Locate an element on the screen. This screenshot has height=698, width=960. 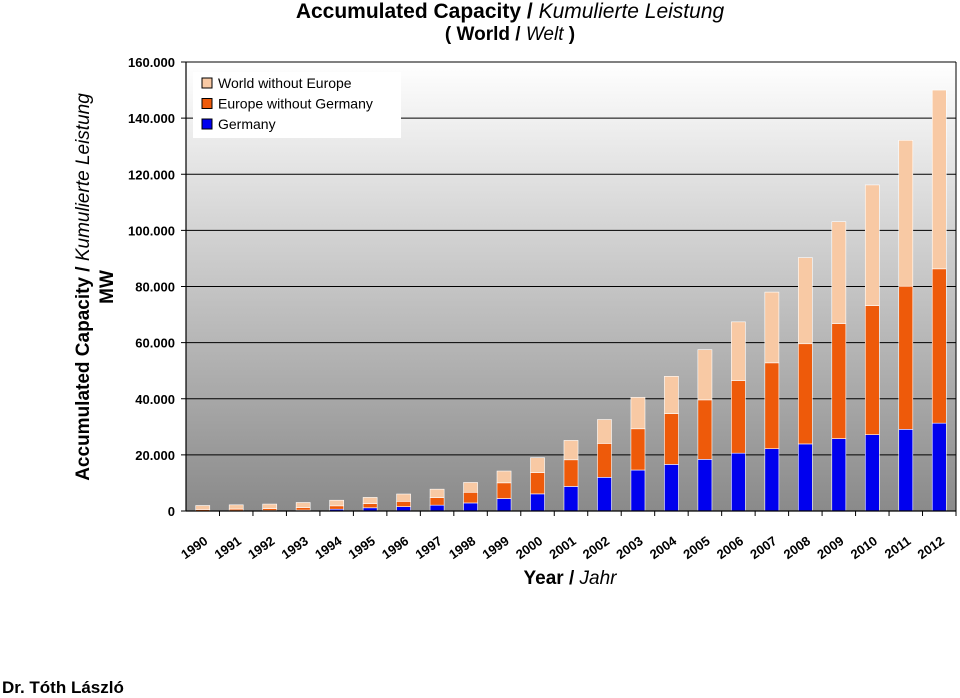
bar-europe-without-germany-1995 is located at coordinates (370, 506).